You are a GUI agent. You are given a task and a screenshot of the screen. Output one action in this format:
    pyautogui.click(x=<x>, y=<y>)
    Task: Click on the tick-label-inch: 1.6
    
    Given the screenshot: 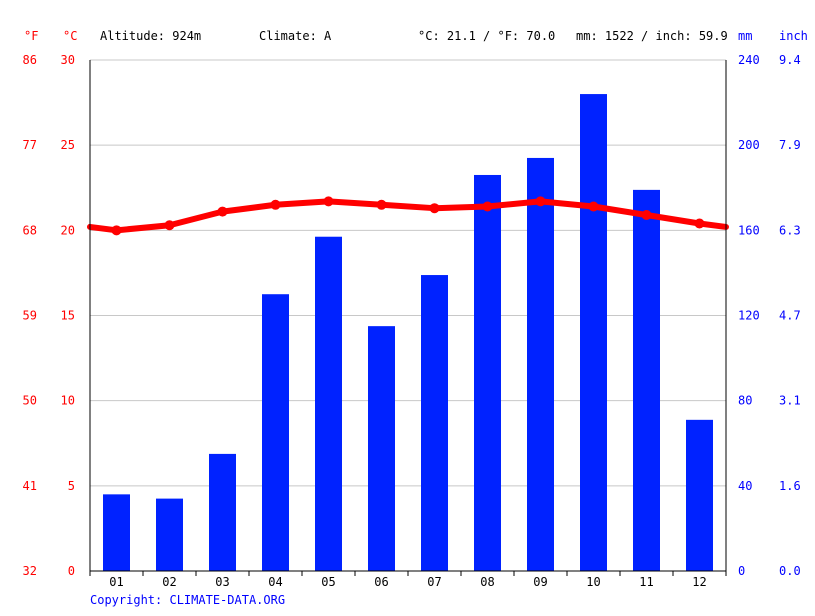 What is the action you would take?
    pyautogui.click(x=790, y=486)
    